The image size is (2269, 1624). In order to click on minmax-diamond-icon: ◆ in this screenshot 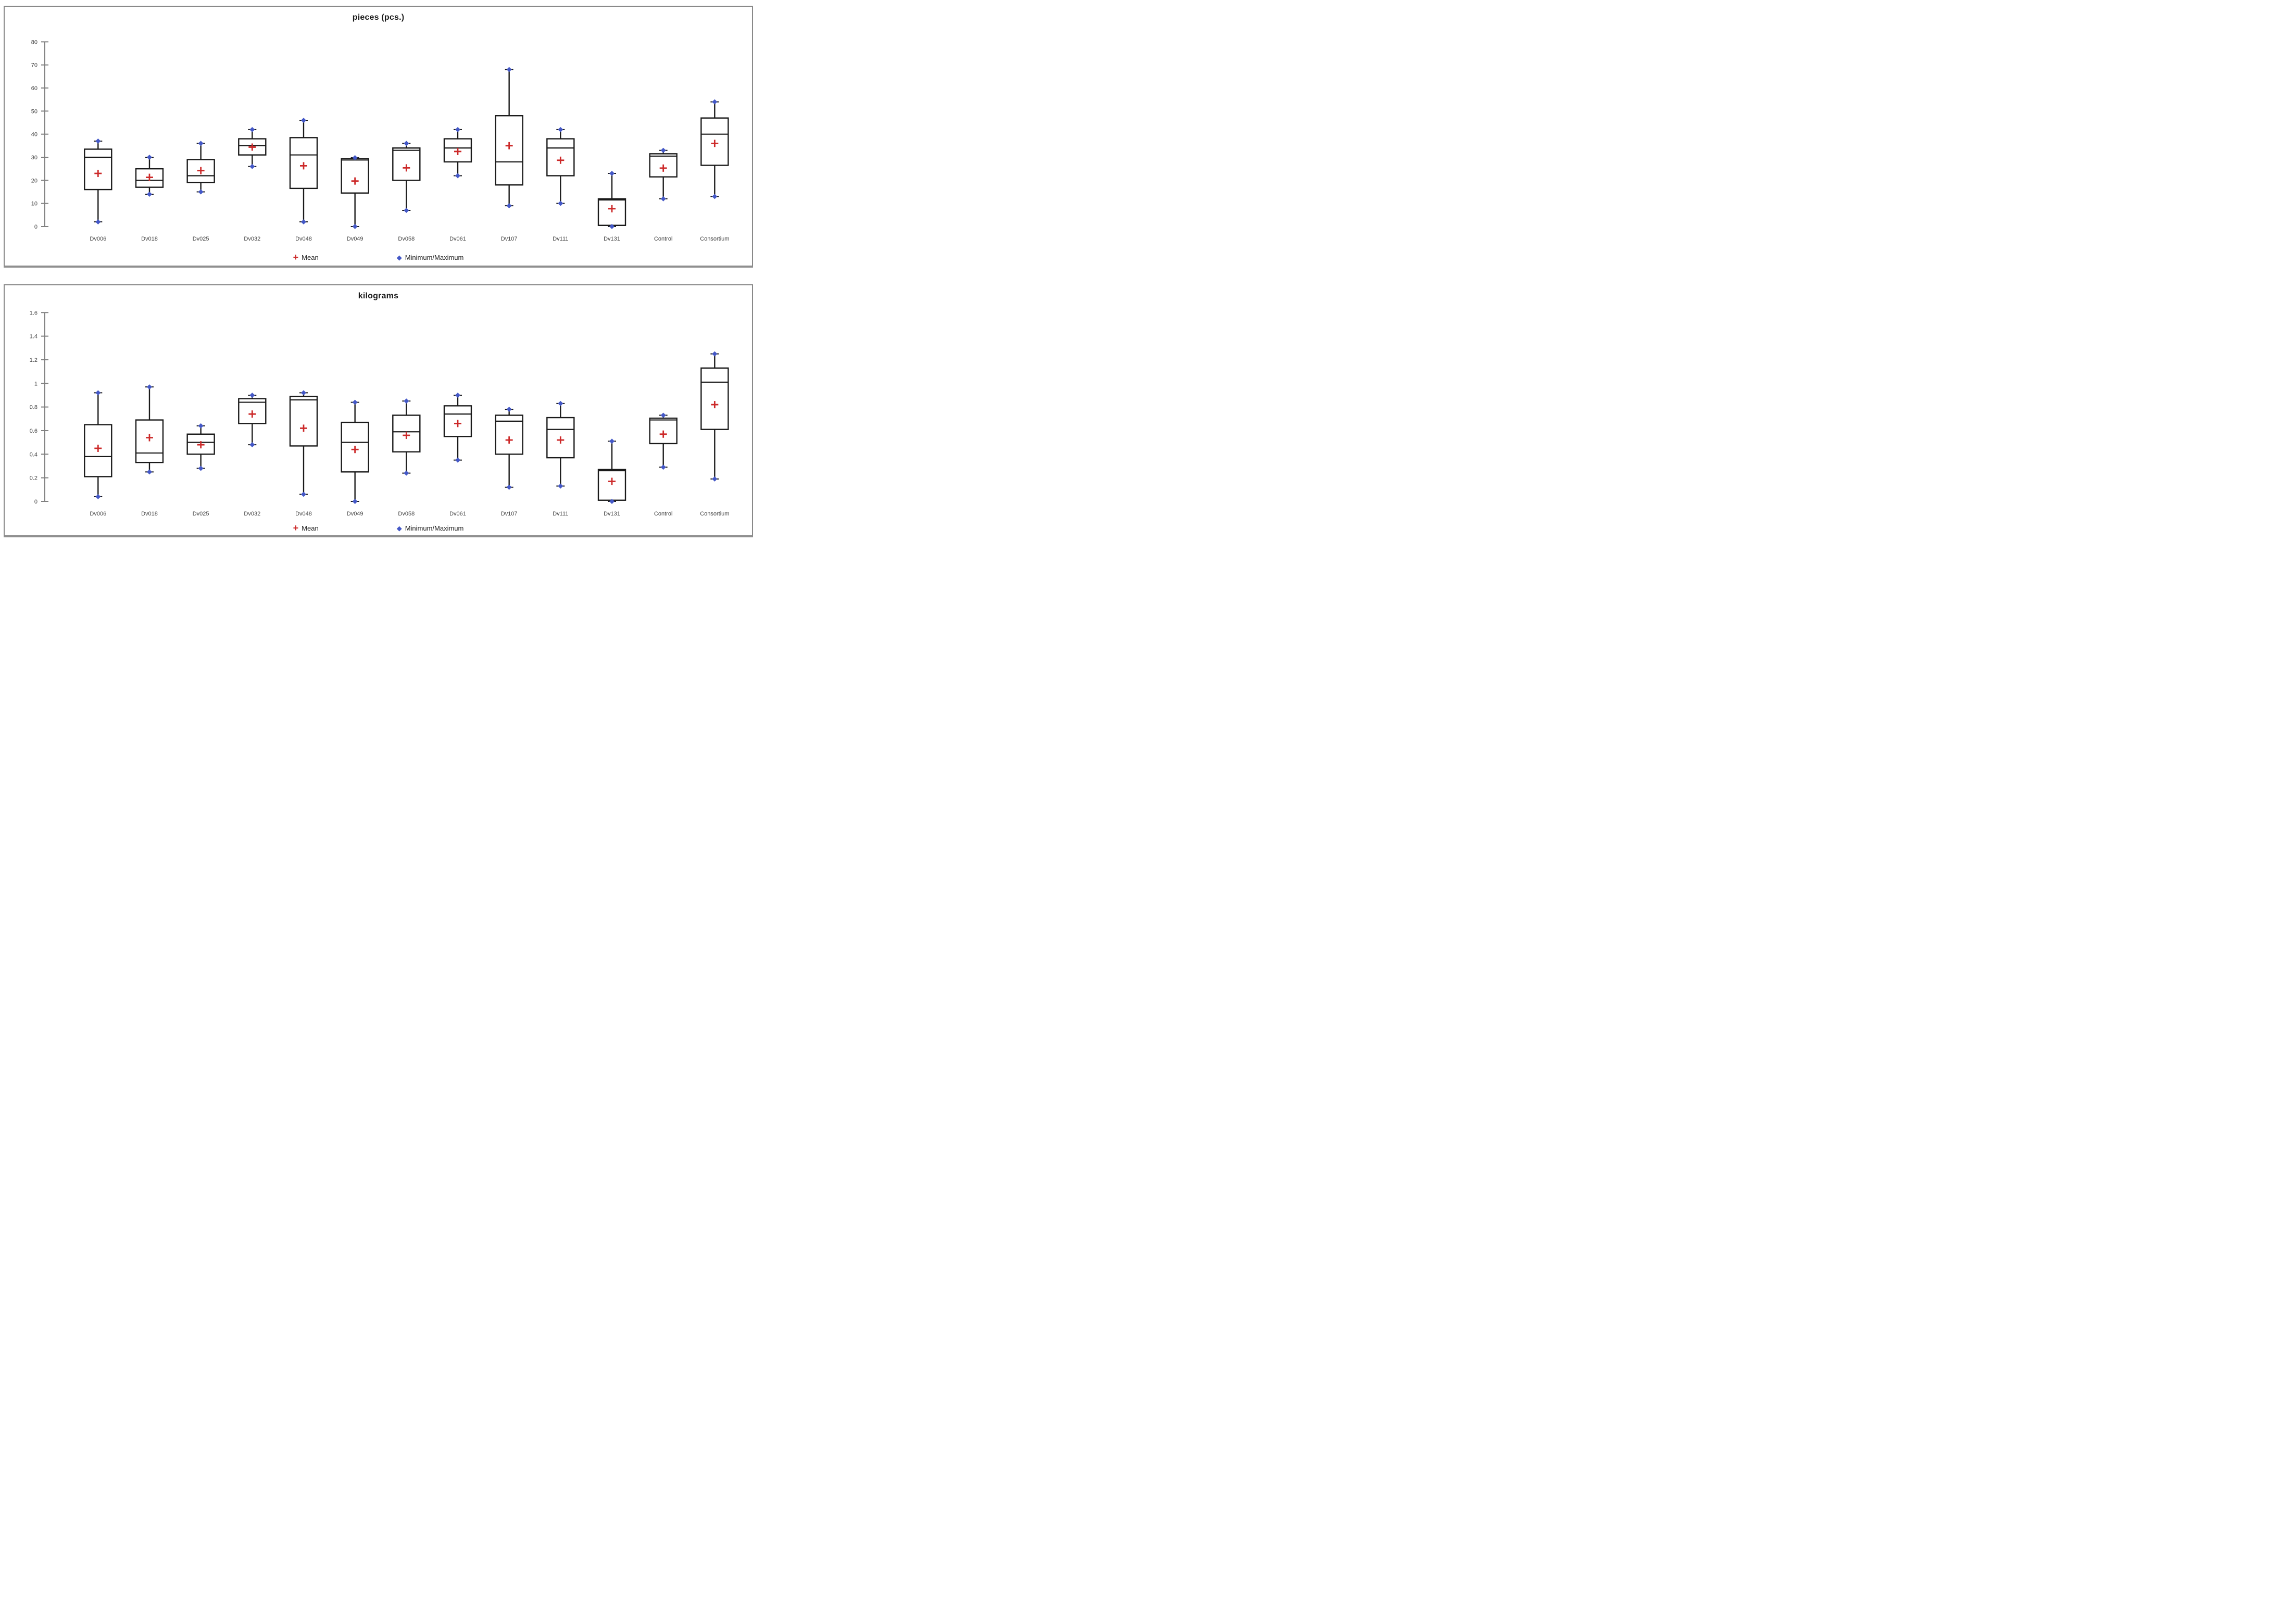, I will do `click(399, 528)`.